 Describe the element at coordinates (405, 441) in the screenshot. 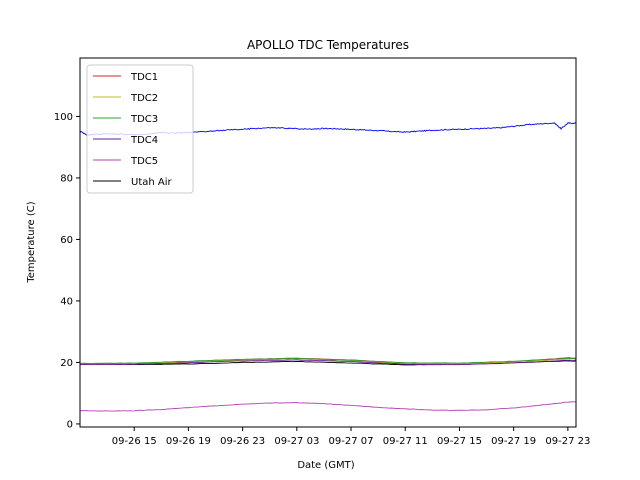

I see `x-tick-label: 09-27 11` at that location.